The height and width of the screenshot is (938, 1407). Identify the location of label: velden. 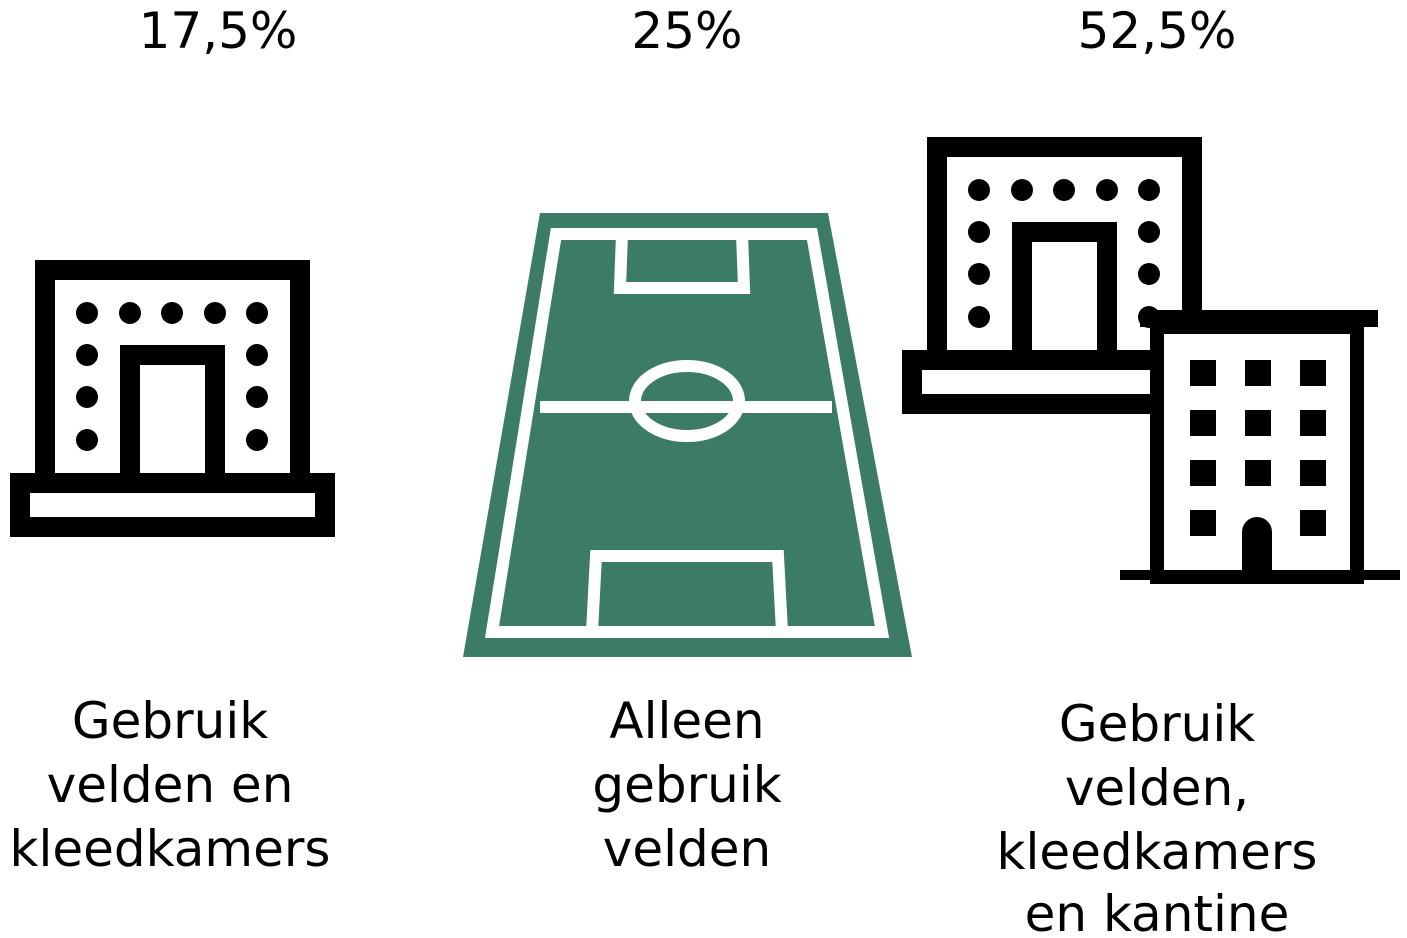
(687, 849).